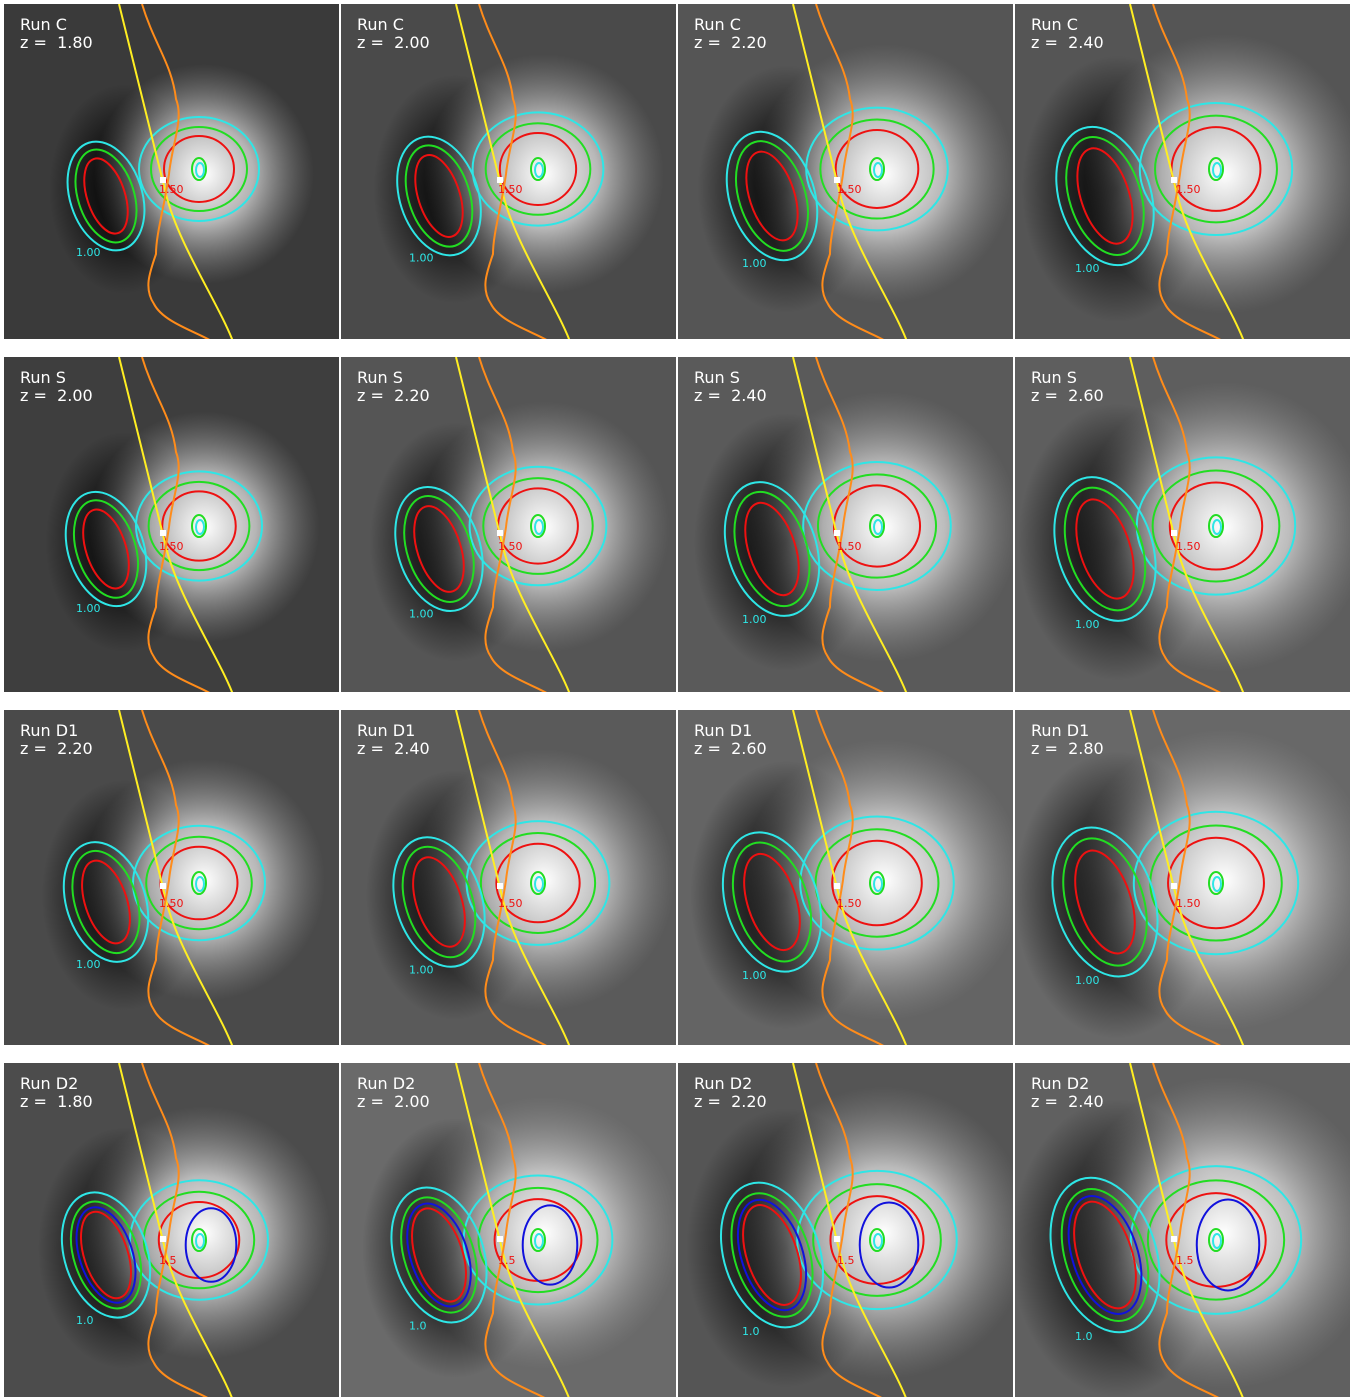 Image resolution: width=1367 pixels, height=1397 pixels. I want to click on panel: Run Cz = 2.40 1.00 1.50, so click(1182, 171).